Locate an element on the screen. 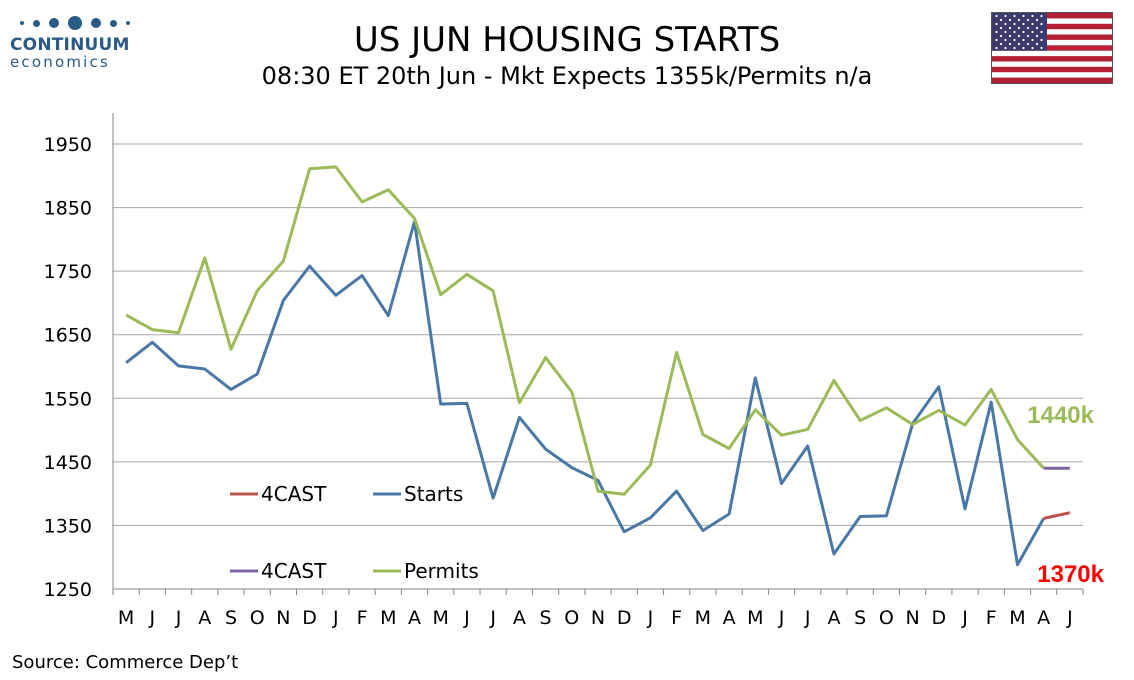 Image resolution: width=1134 pixels, height=680 pixels. us-flag-icon is located at coordinates (1052, 48).